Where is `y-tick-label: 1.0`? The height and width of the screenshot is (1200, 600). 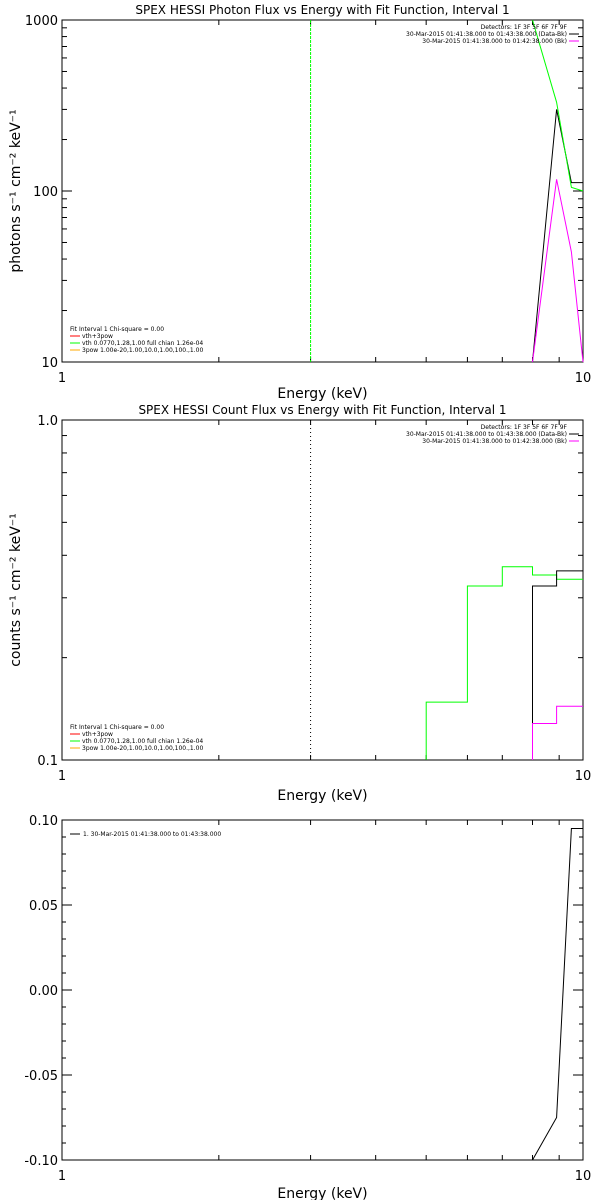 y-tick-label: 1.0 is located at coordinates (47, 421).